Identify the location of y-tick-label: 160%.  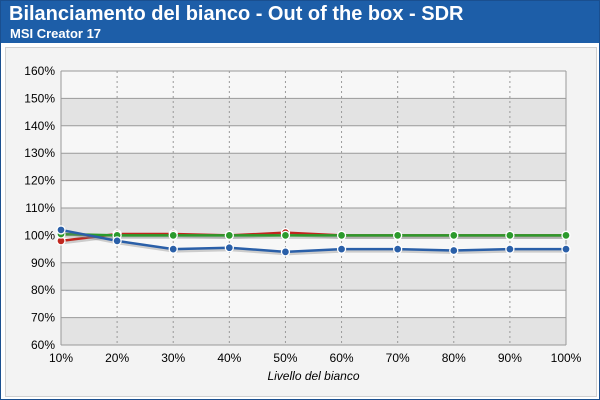
(39, 71).